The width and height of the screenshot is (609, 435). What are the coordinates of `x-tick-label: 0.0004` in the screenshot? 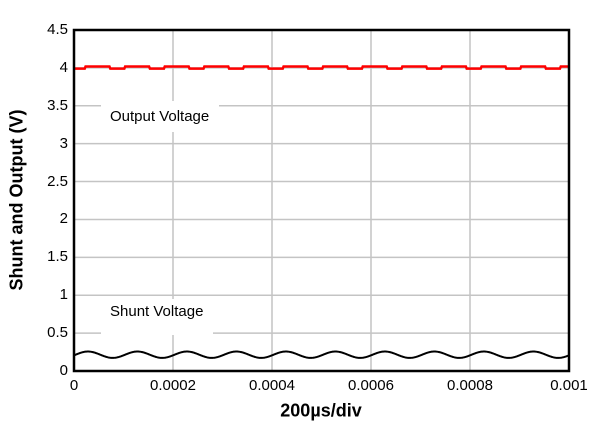 It's located at (272, 385).